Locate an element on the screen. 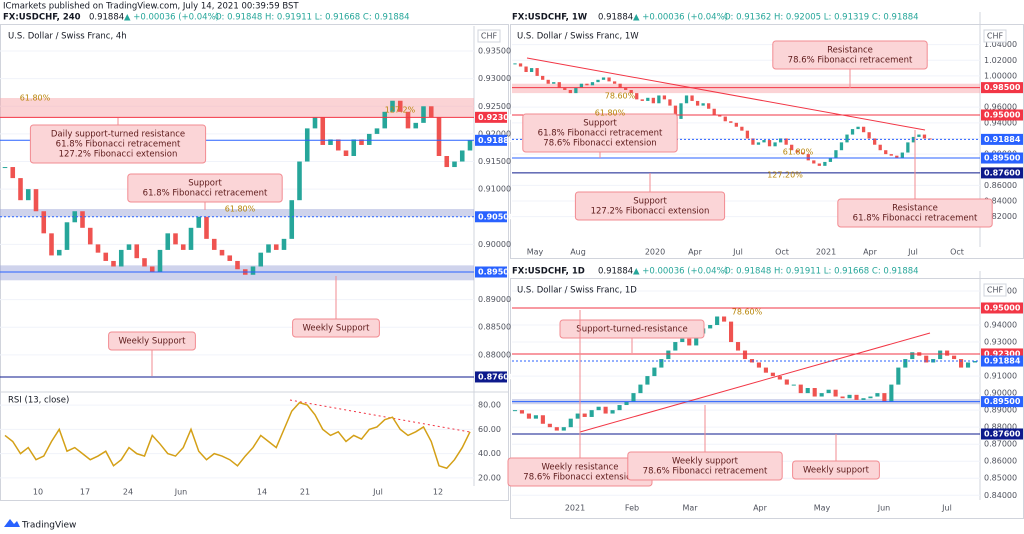 This screenshot has width=1024, height=534. annotation-text: Weekly Support is located at coordinates (153, 342).